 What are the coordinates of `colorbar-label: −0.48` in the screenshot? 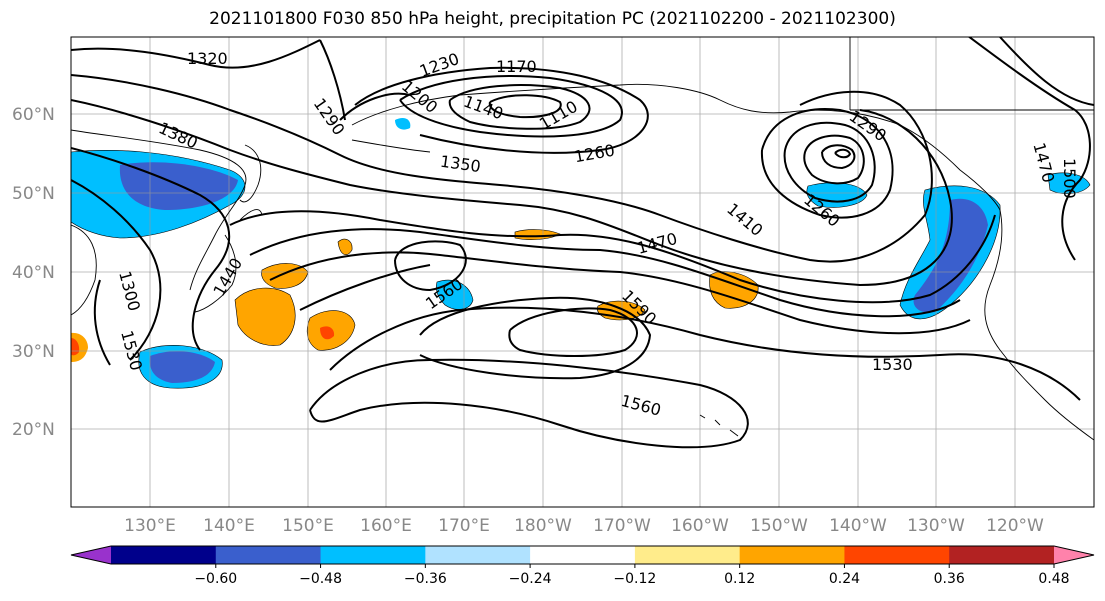 It's located at (320, 579).